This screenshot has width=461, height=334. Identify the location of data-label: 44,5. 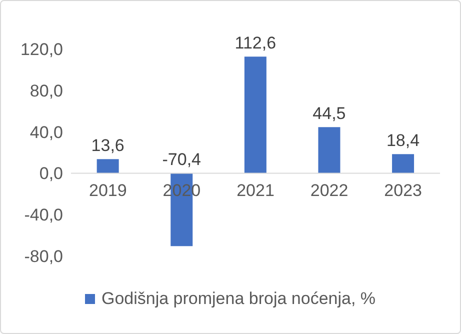
(329, 114).